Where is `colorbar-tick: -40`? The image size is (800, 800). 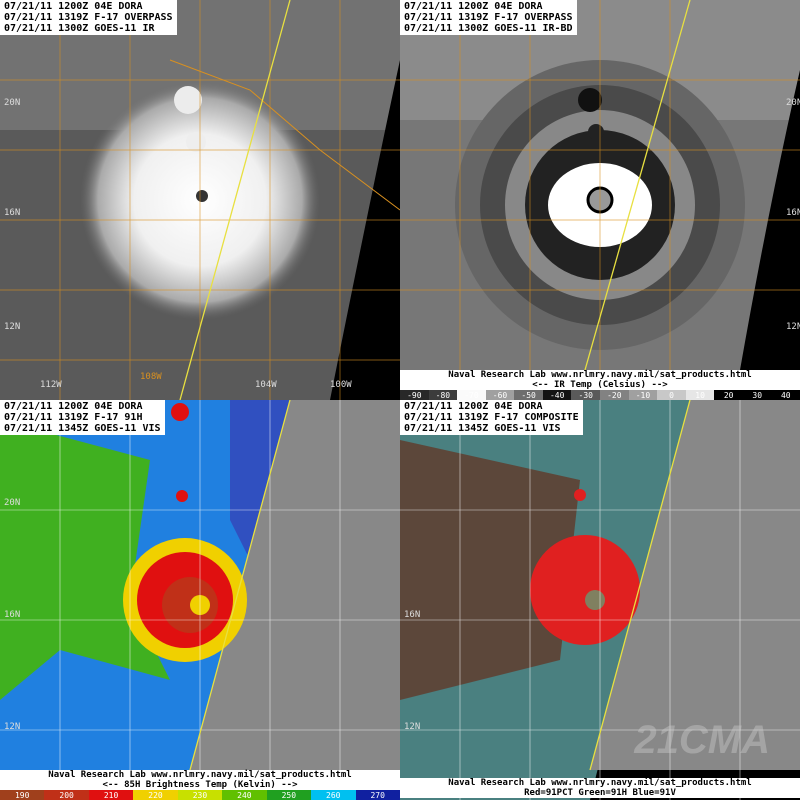 colorbar-tick: -40 is located at coordinates (557, 395).